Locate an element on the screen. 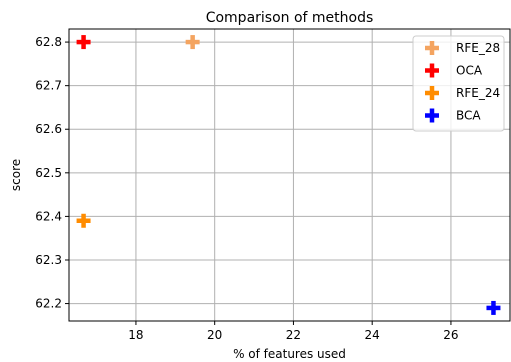  y-tick-label: 62.8 is located at coordinates (48, 42).